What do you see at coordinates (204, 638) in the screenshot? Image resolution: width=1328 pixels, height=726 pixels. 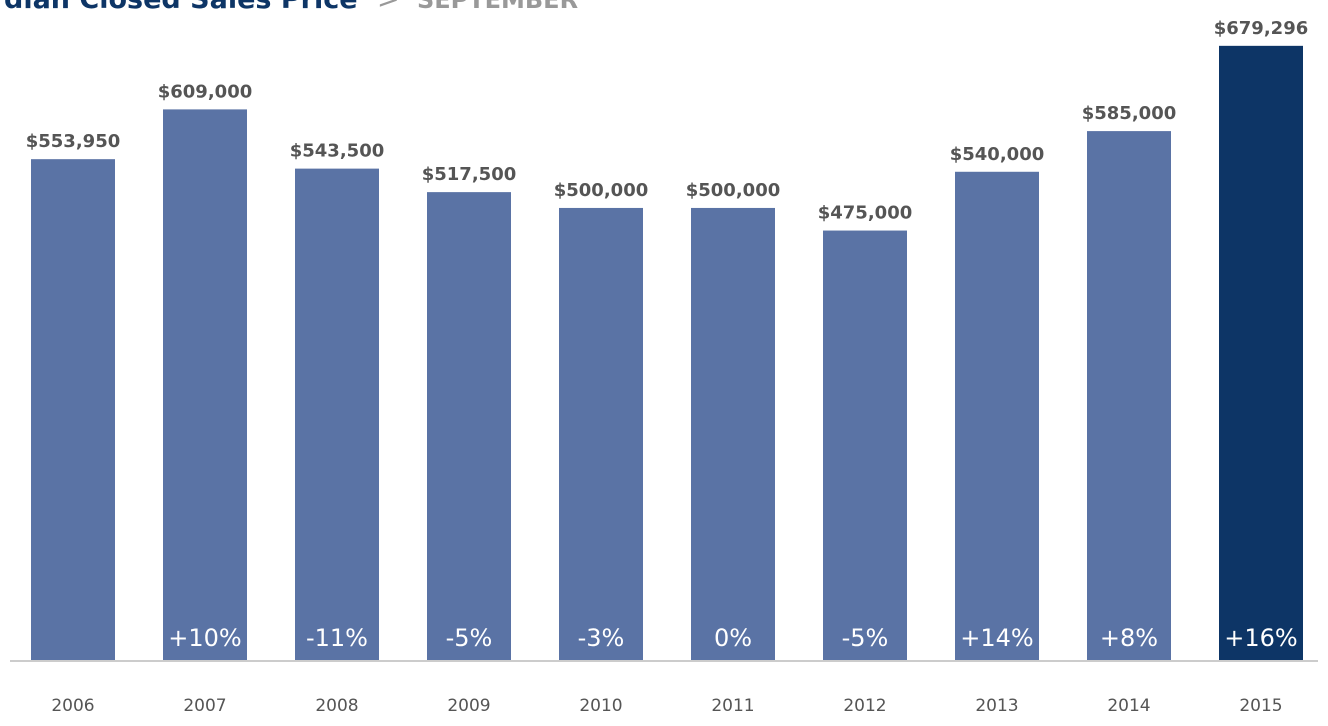 I see `change-label: +10%` at bounding box center [204, 638].